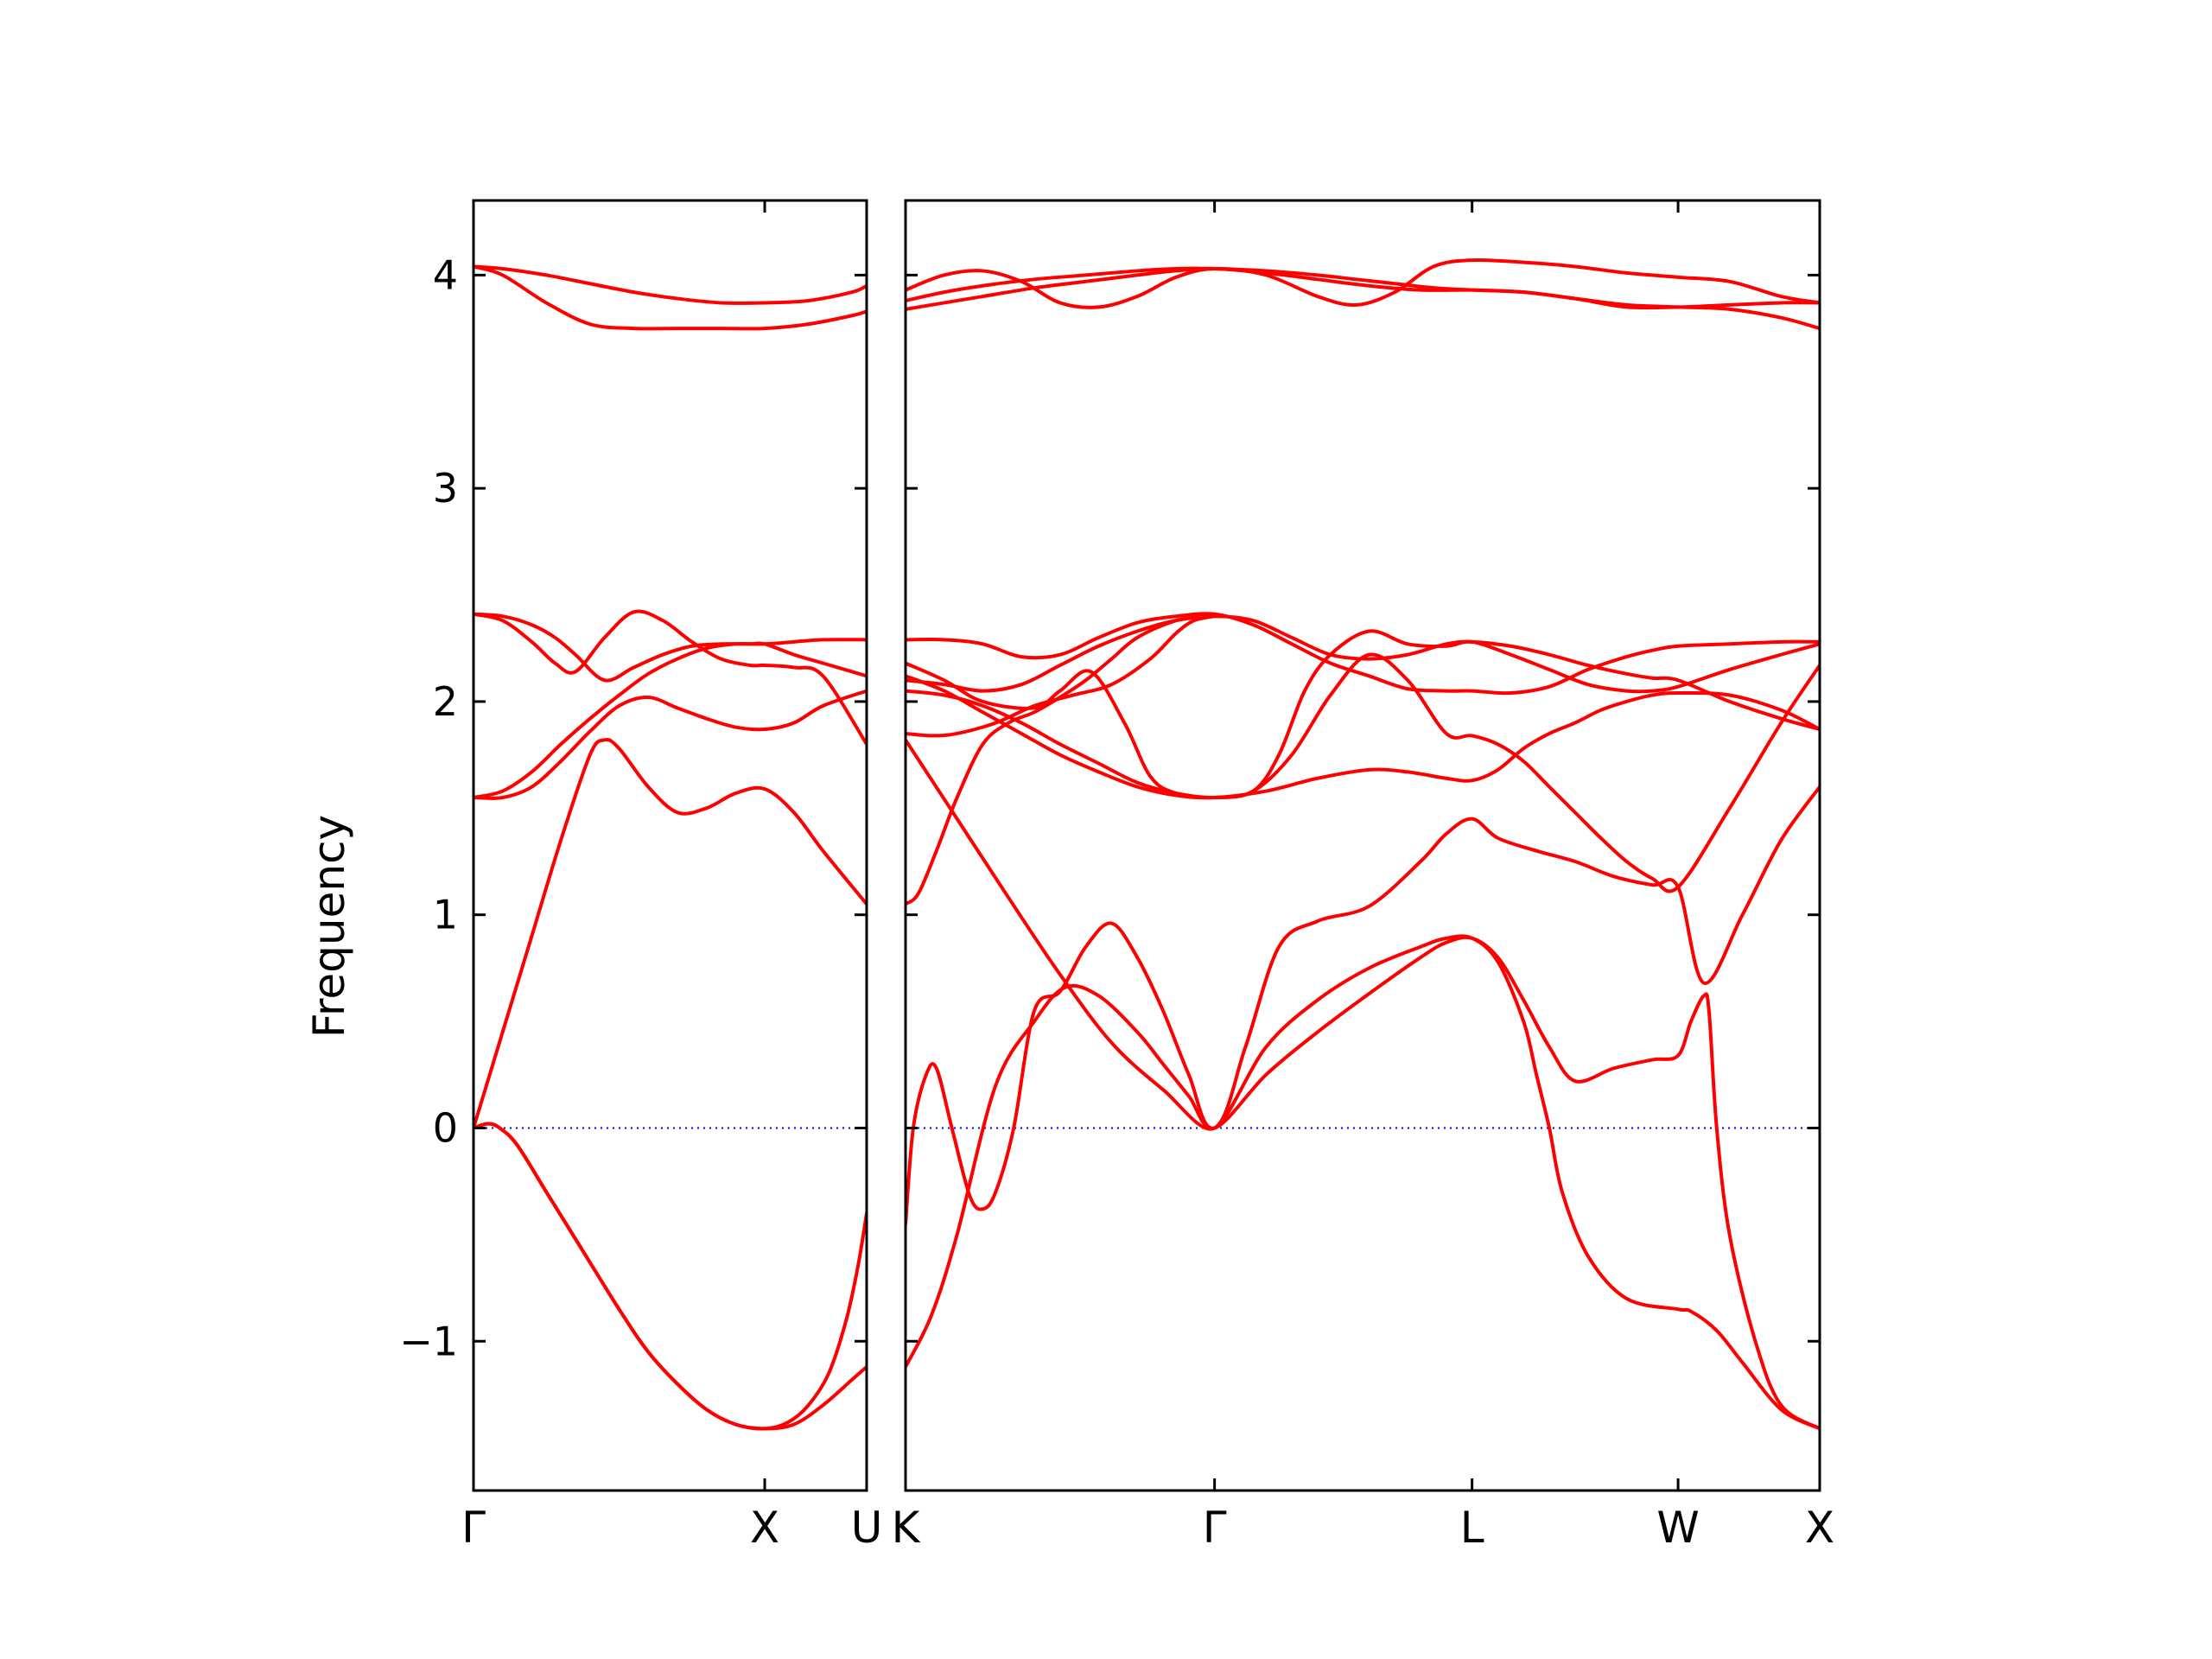 This screenshot has width=2212, height=1659. I want to click on axes-frame, so click(670, 845).